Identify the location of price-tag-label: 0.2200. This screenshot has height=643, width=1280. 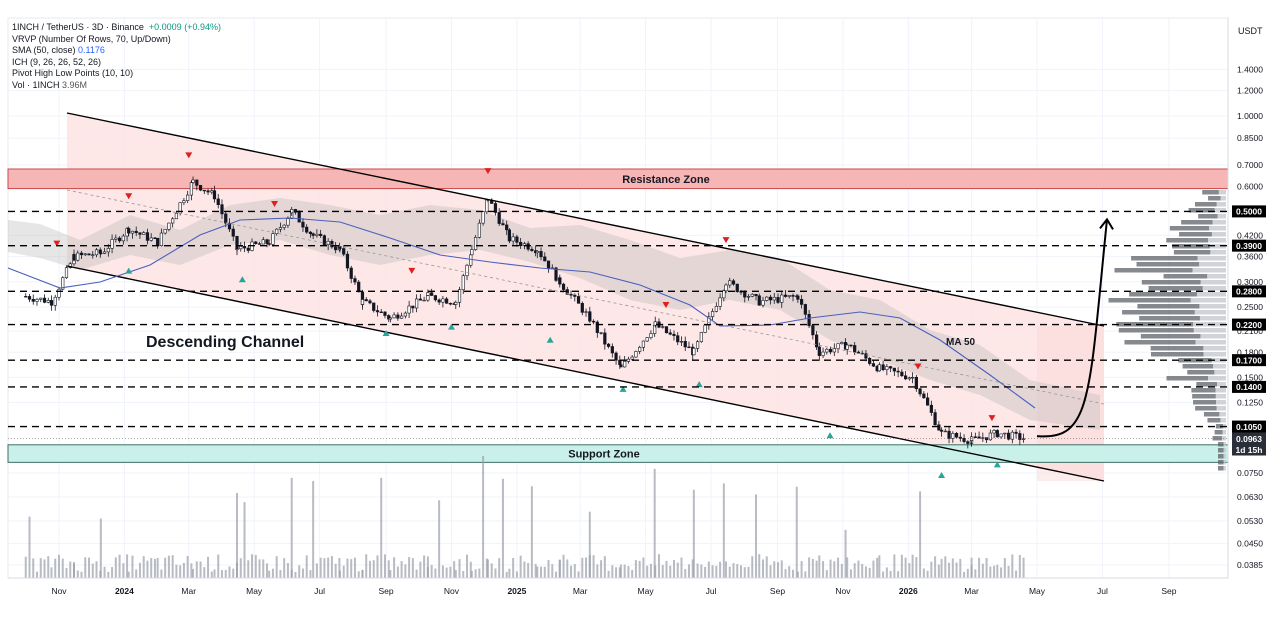
(1249, 325).